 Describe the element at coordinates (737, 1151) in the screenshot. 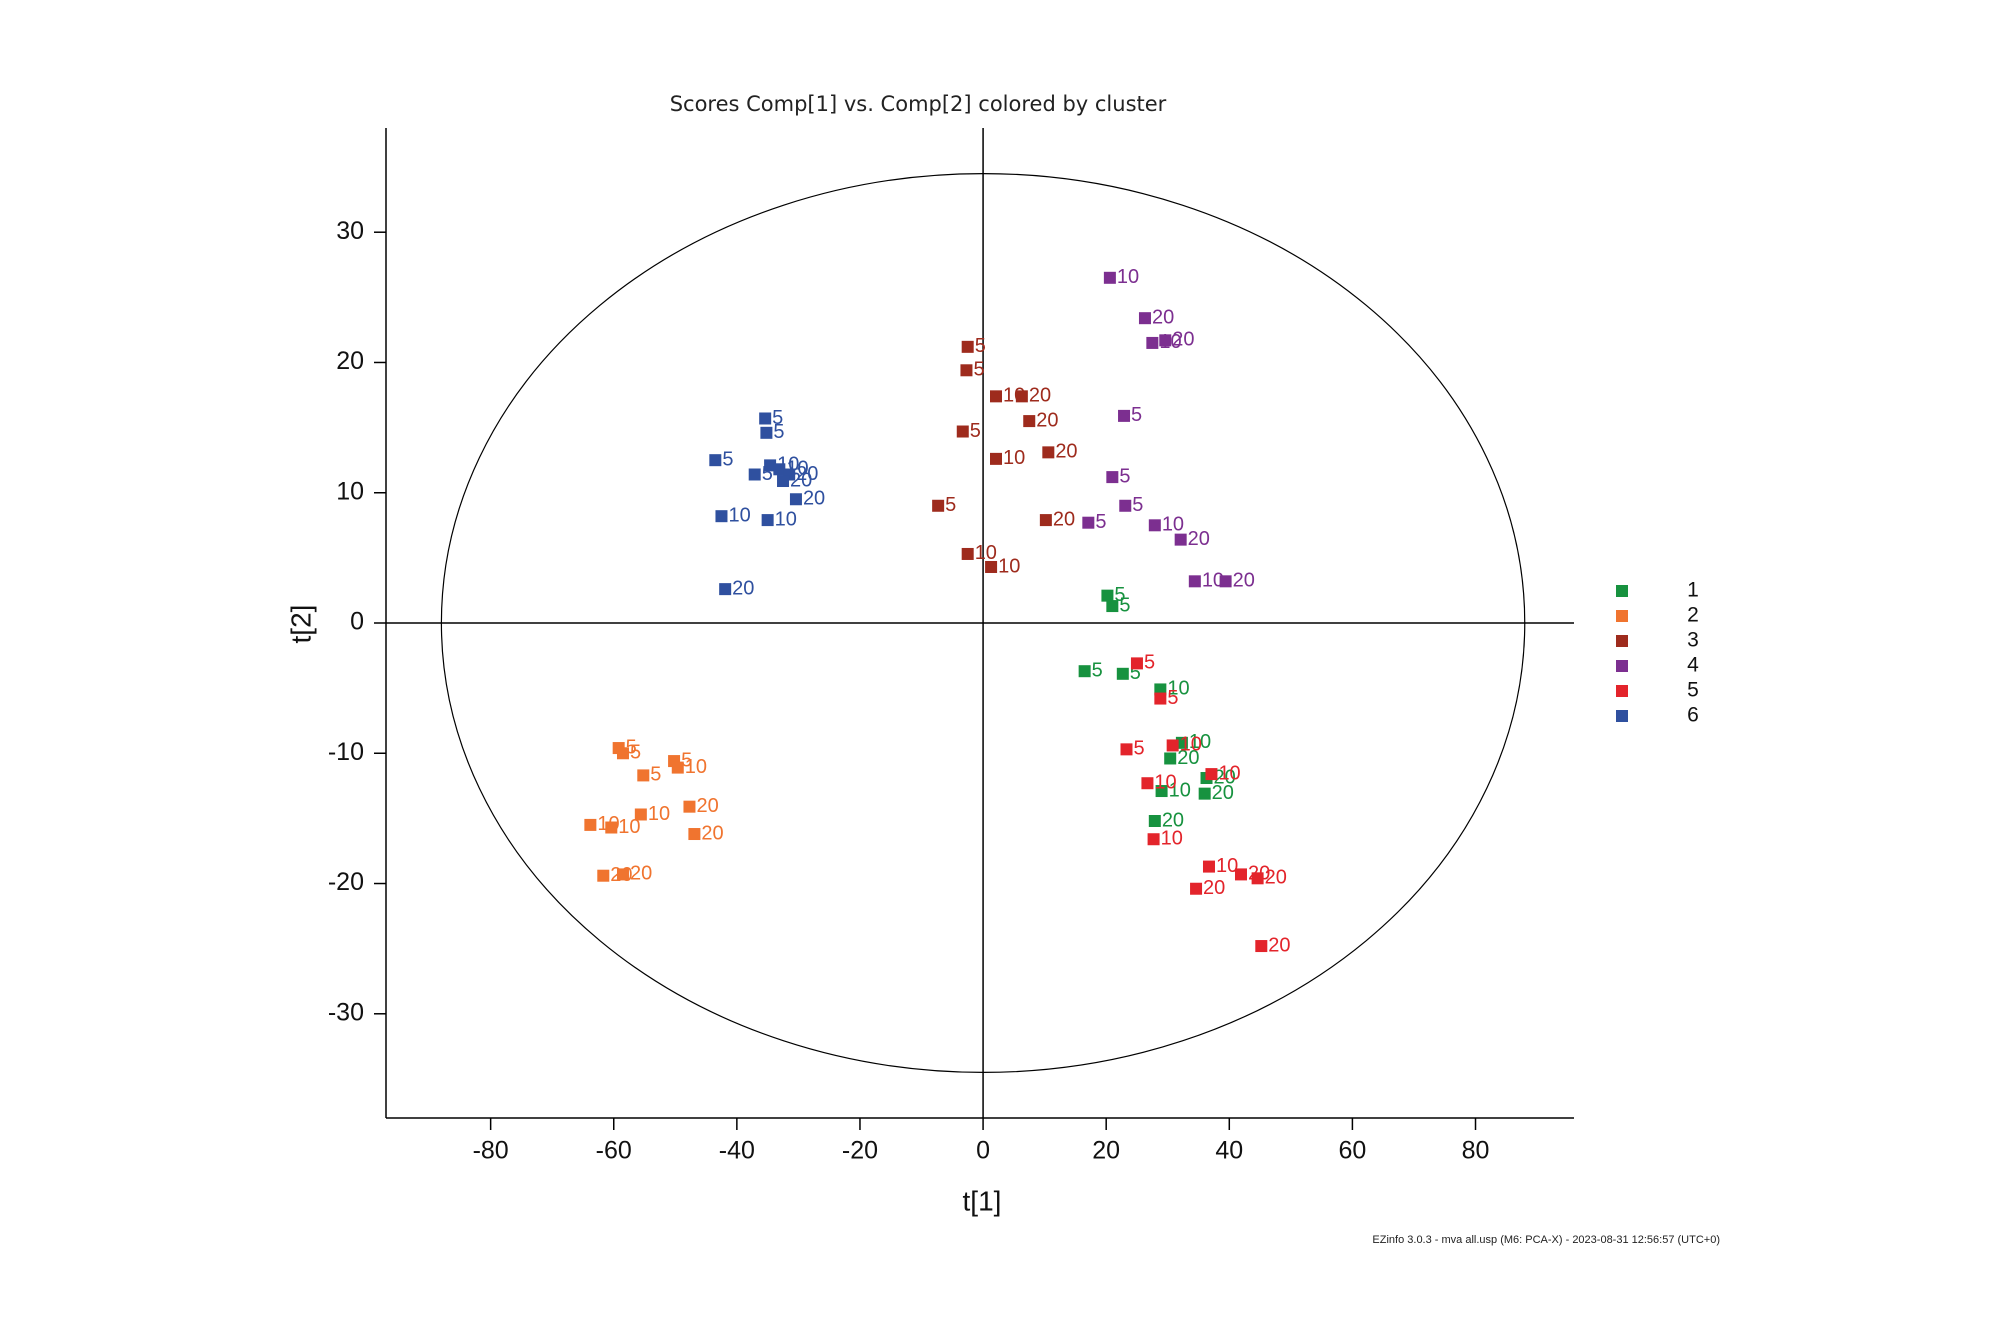

I see `x-tick-label: -40` at that location.